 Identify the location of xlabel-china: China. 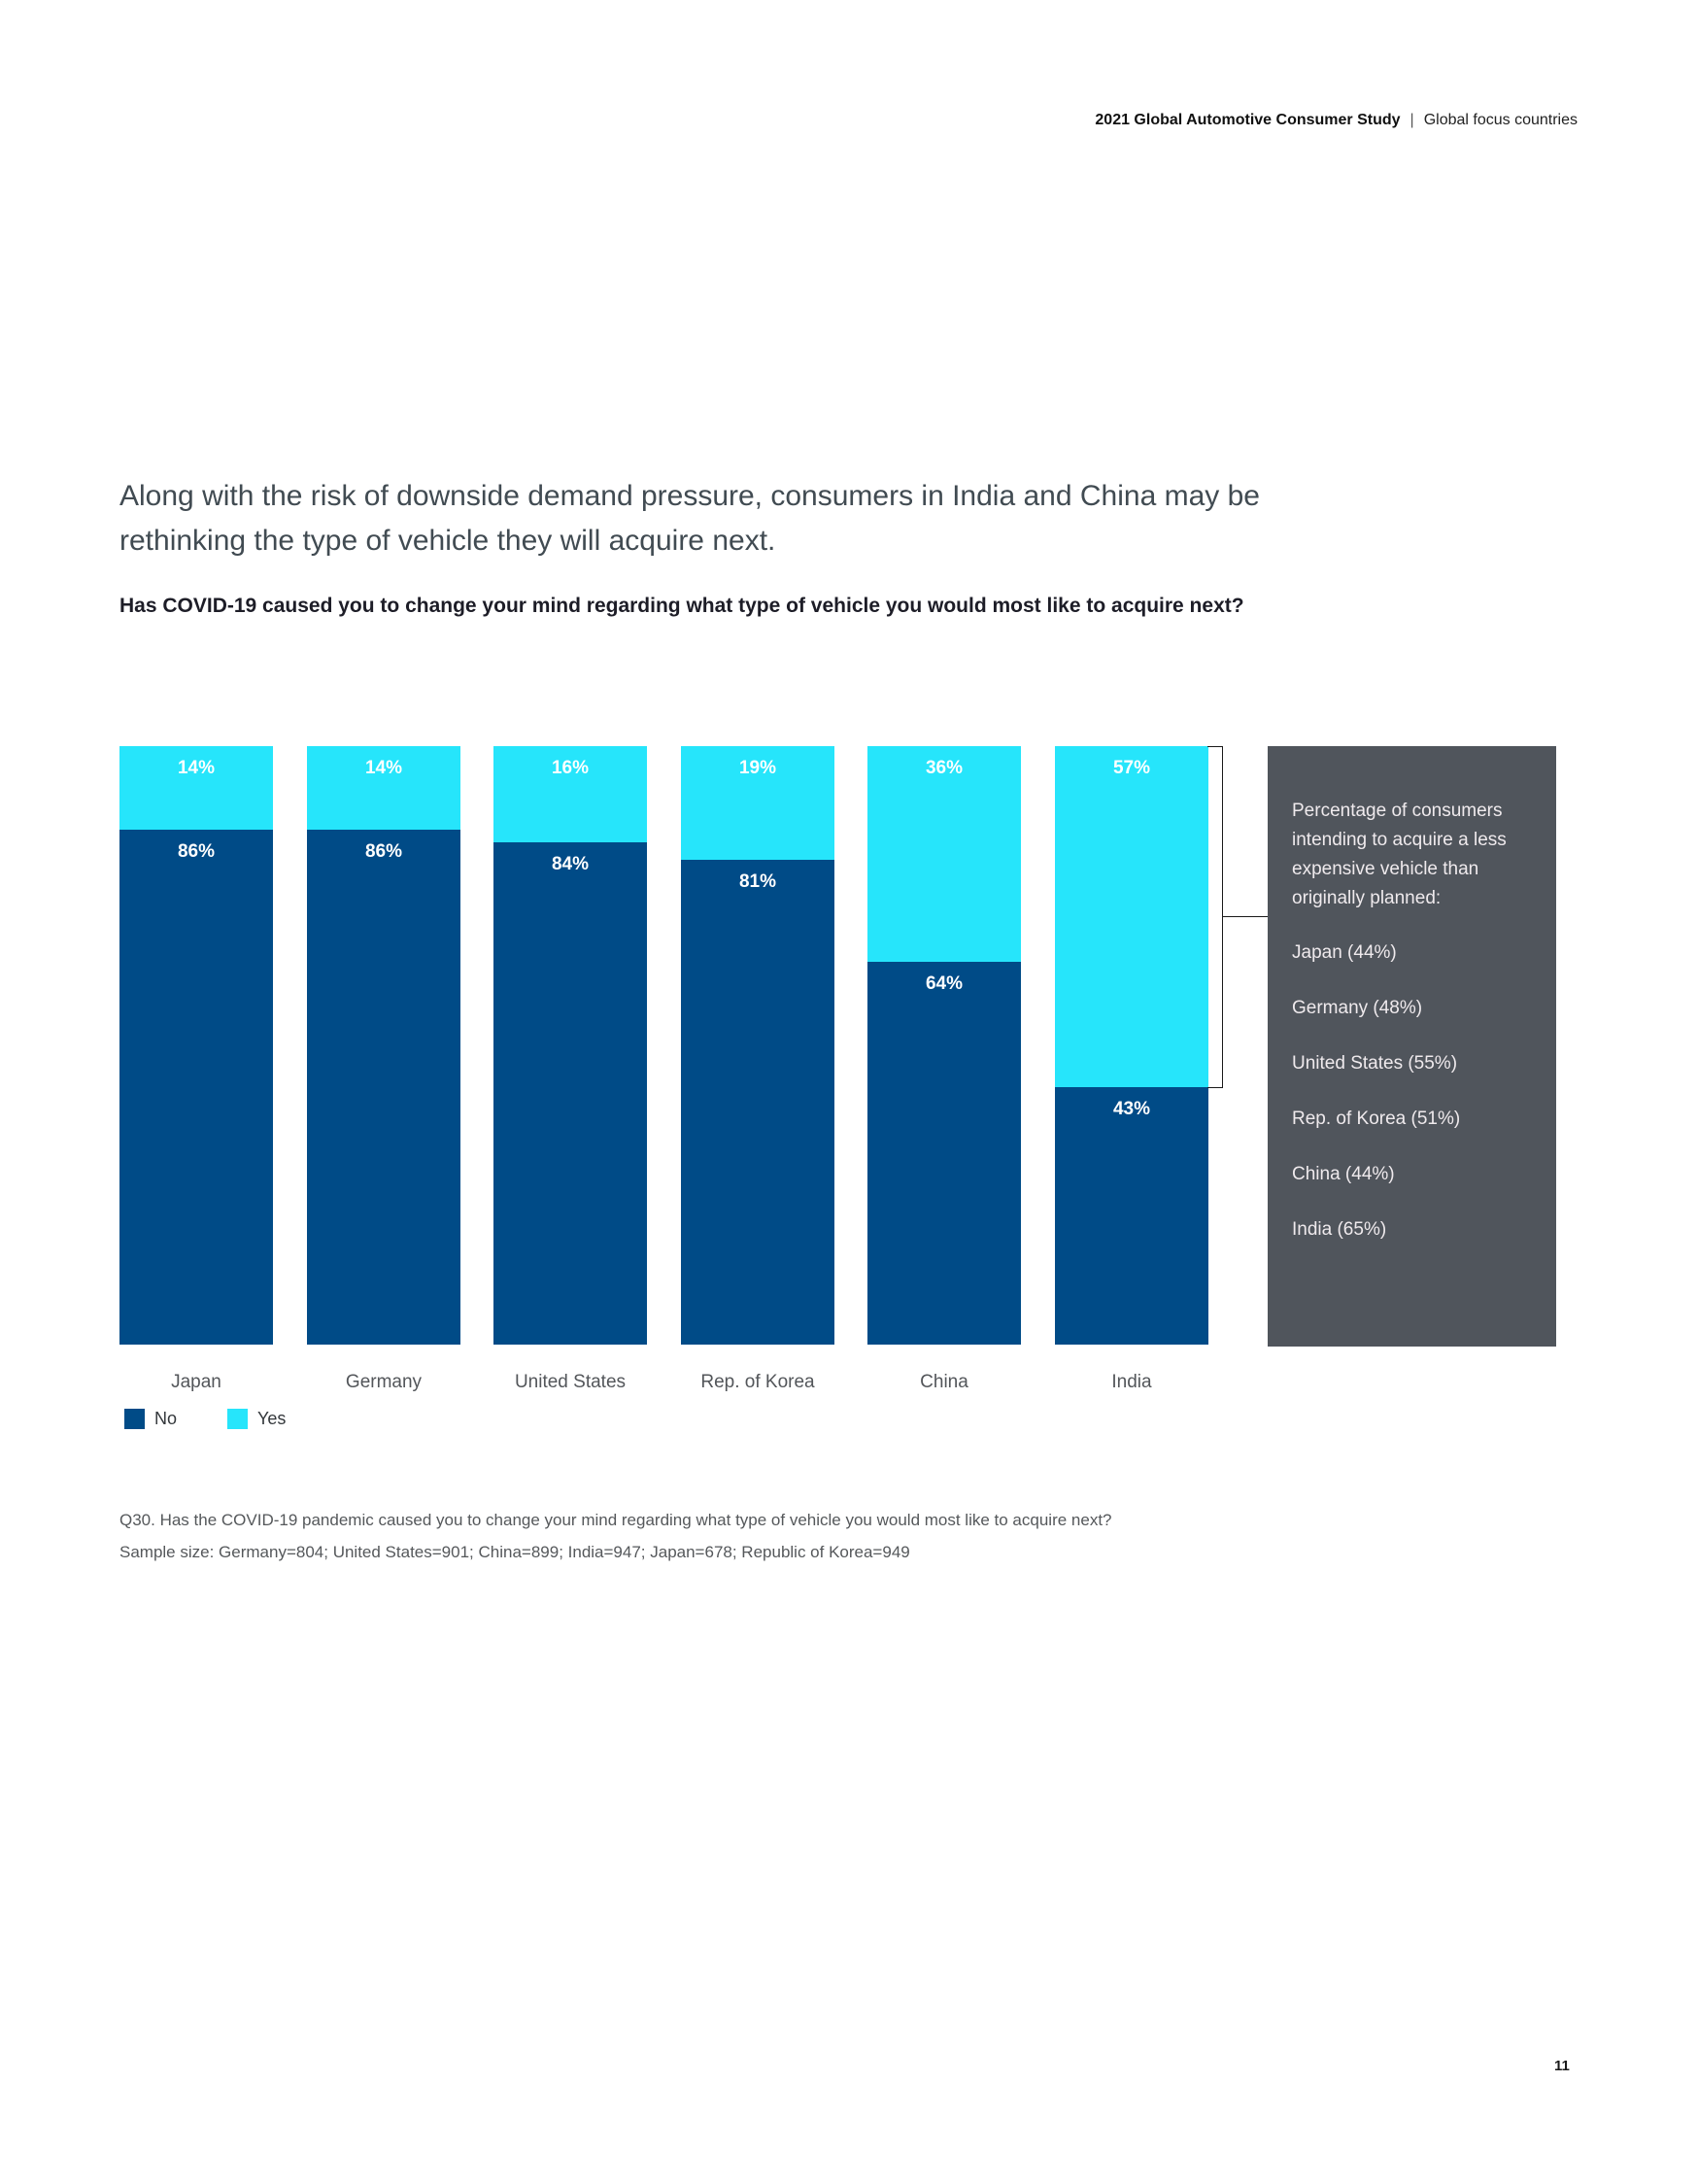
(944, 1382).